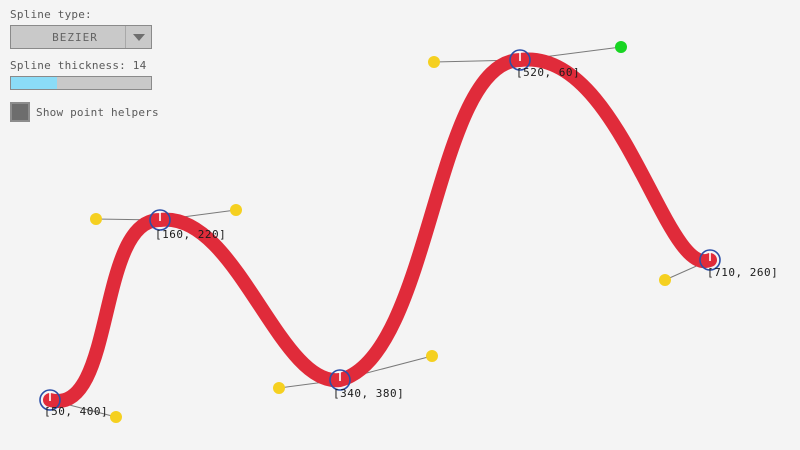 The height and width of the screenshot is (450, 800). What do you see at coordinates (621, 47) in the screenshot?
I see `control-handle-selected` at bounding box center [621, 47].